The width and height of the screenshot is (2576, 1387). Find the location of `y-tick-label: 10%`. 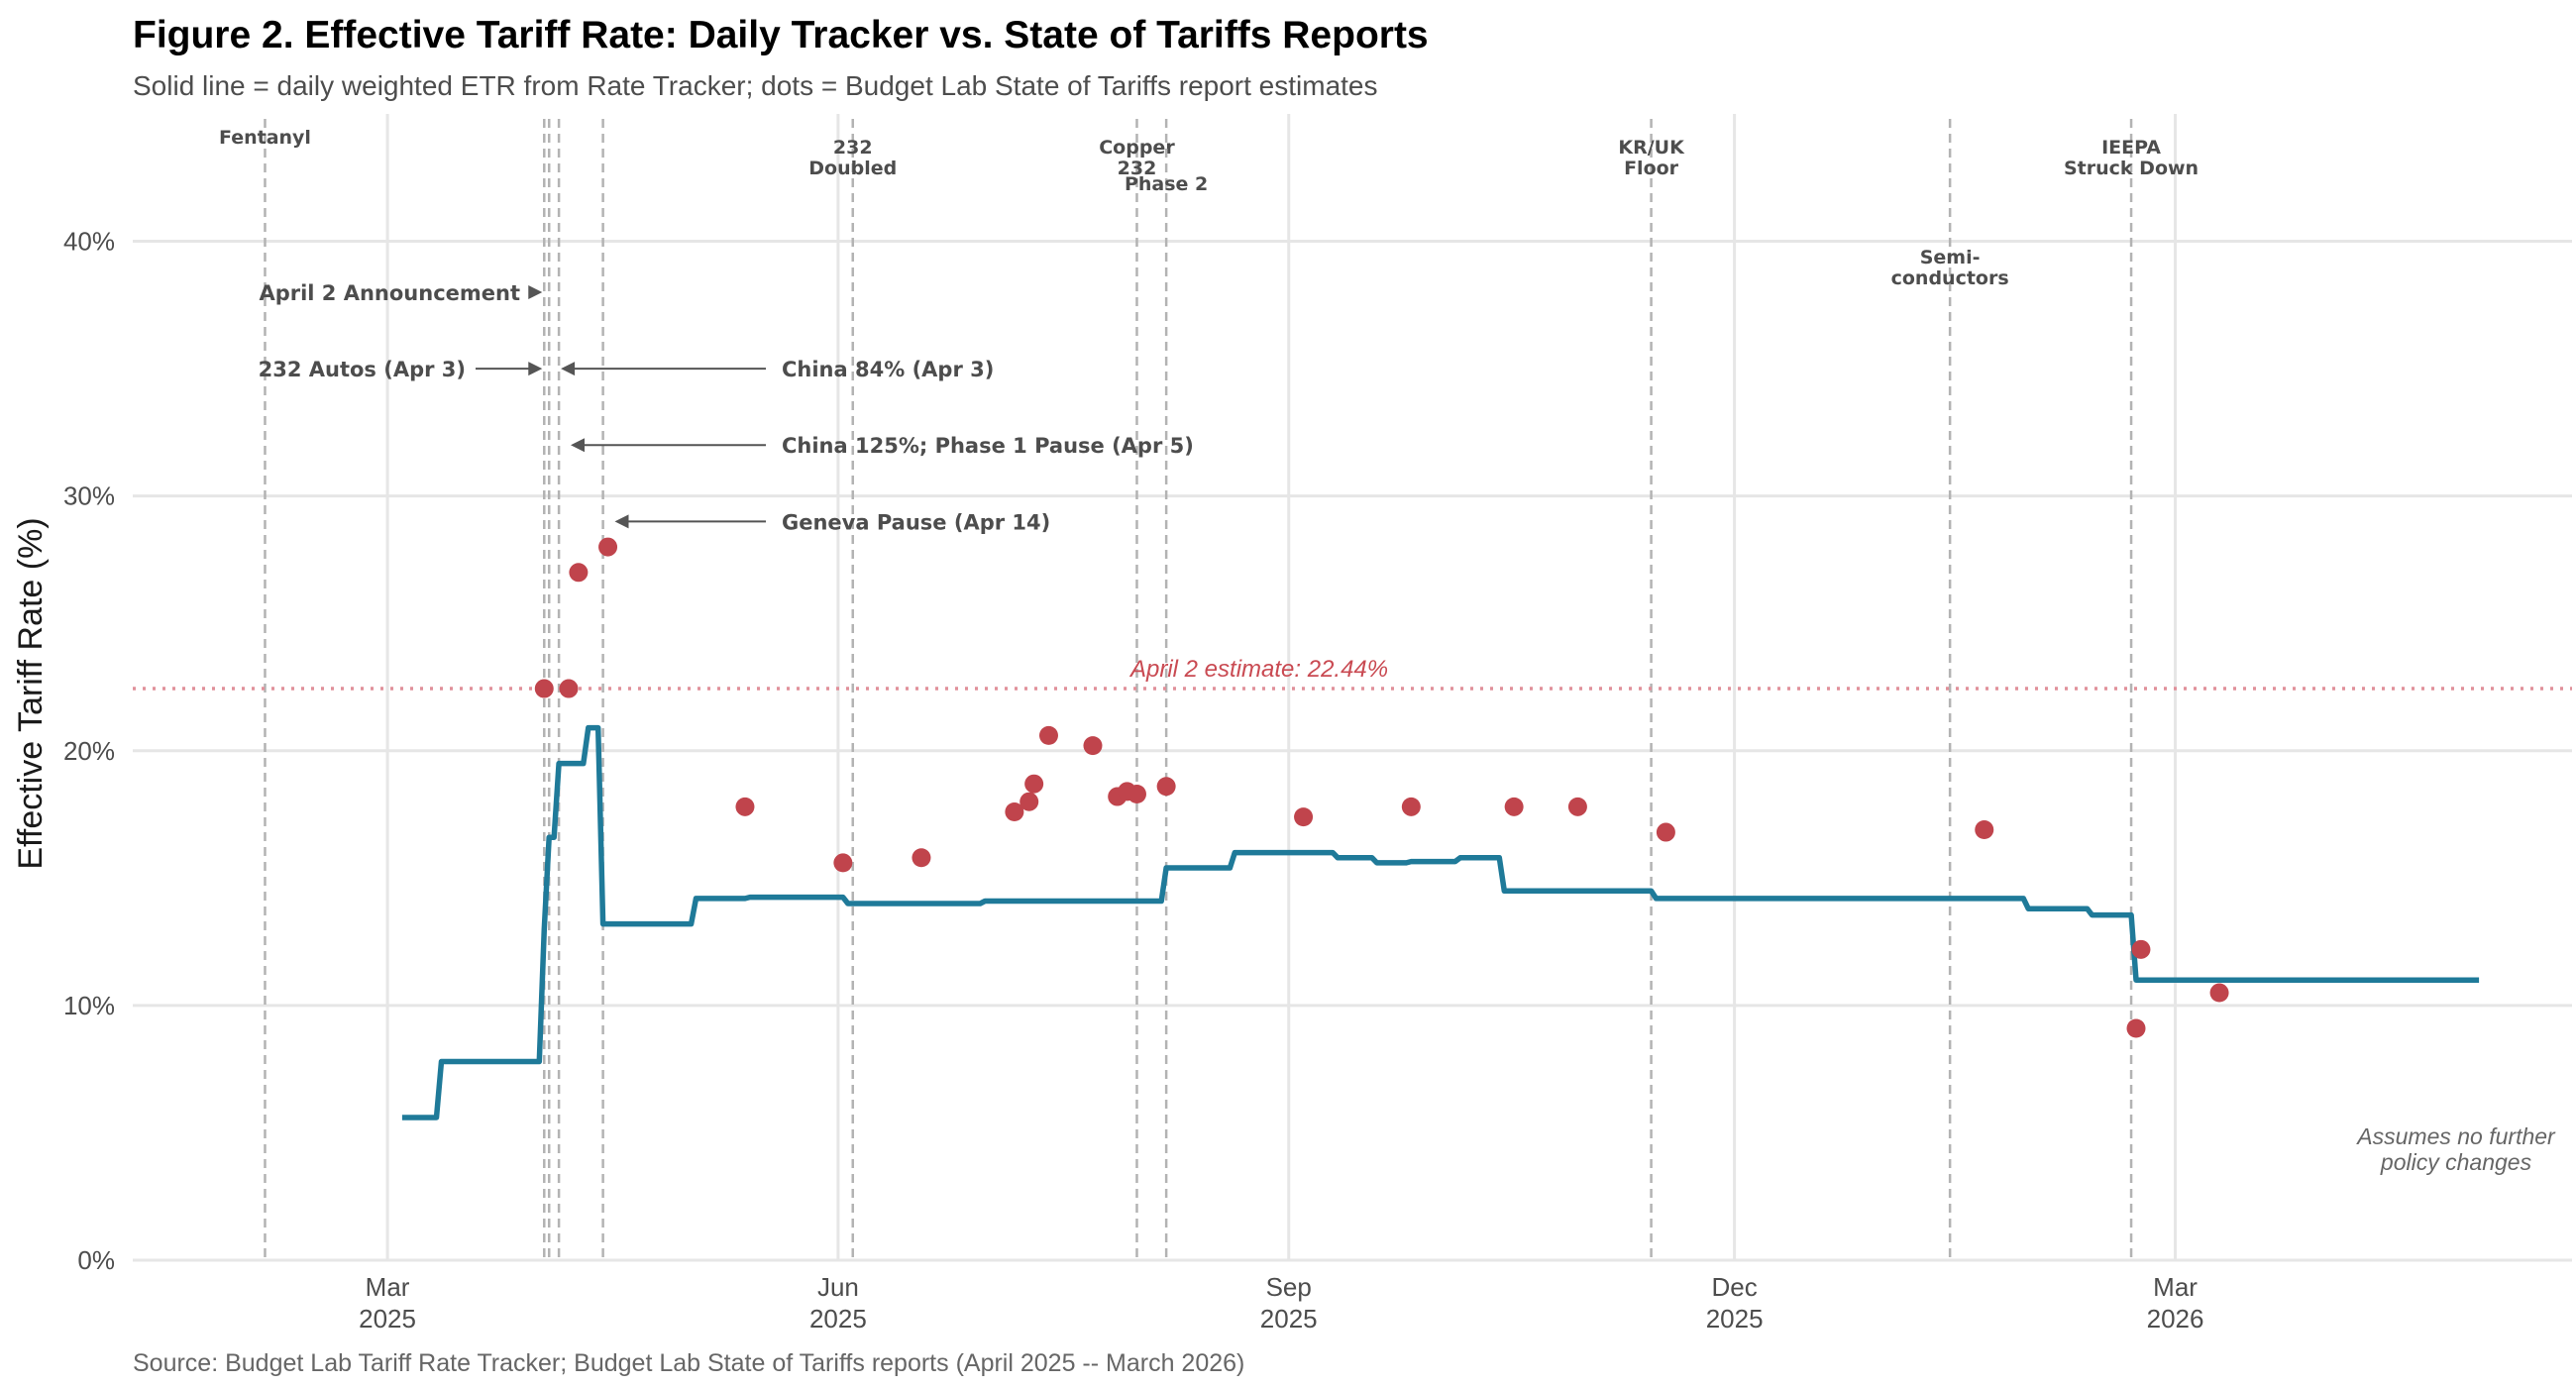

y-tick-label: 10% is located at coordinates (89, 1005).